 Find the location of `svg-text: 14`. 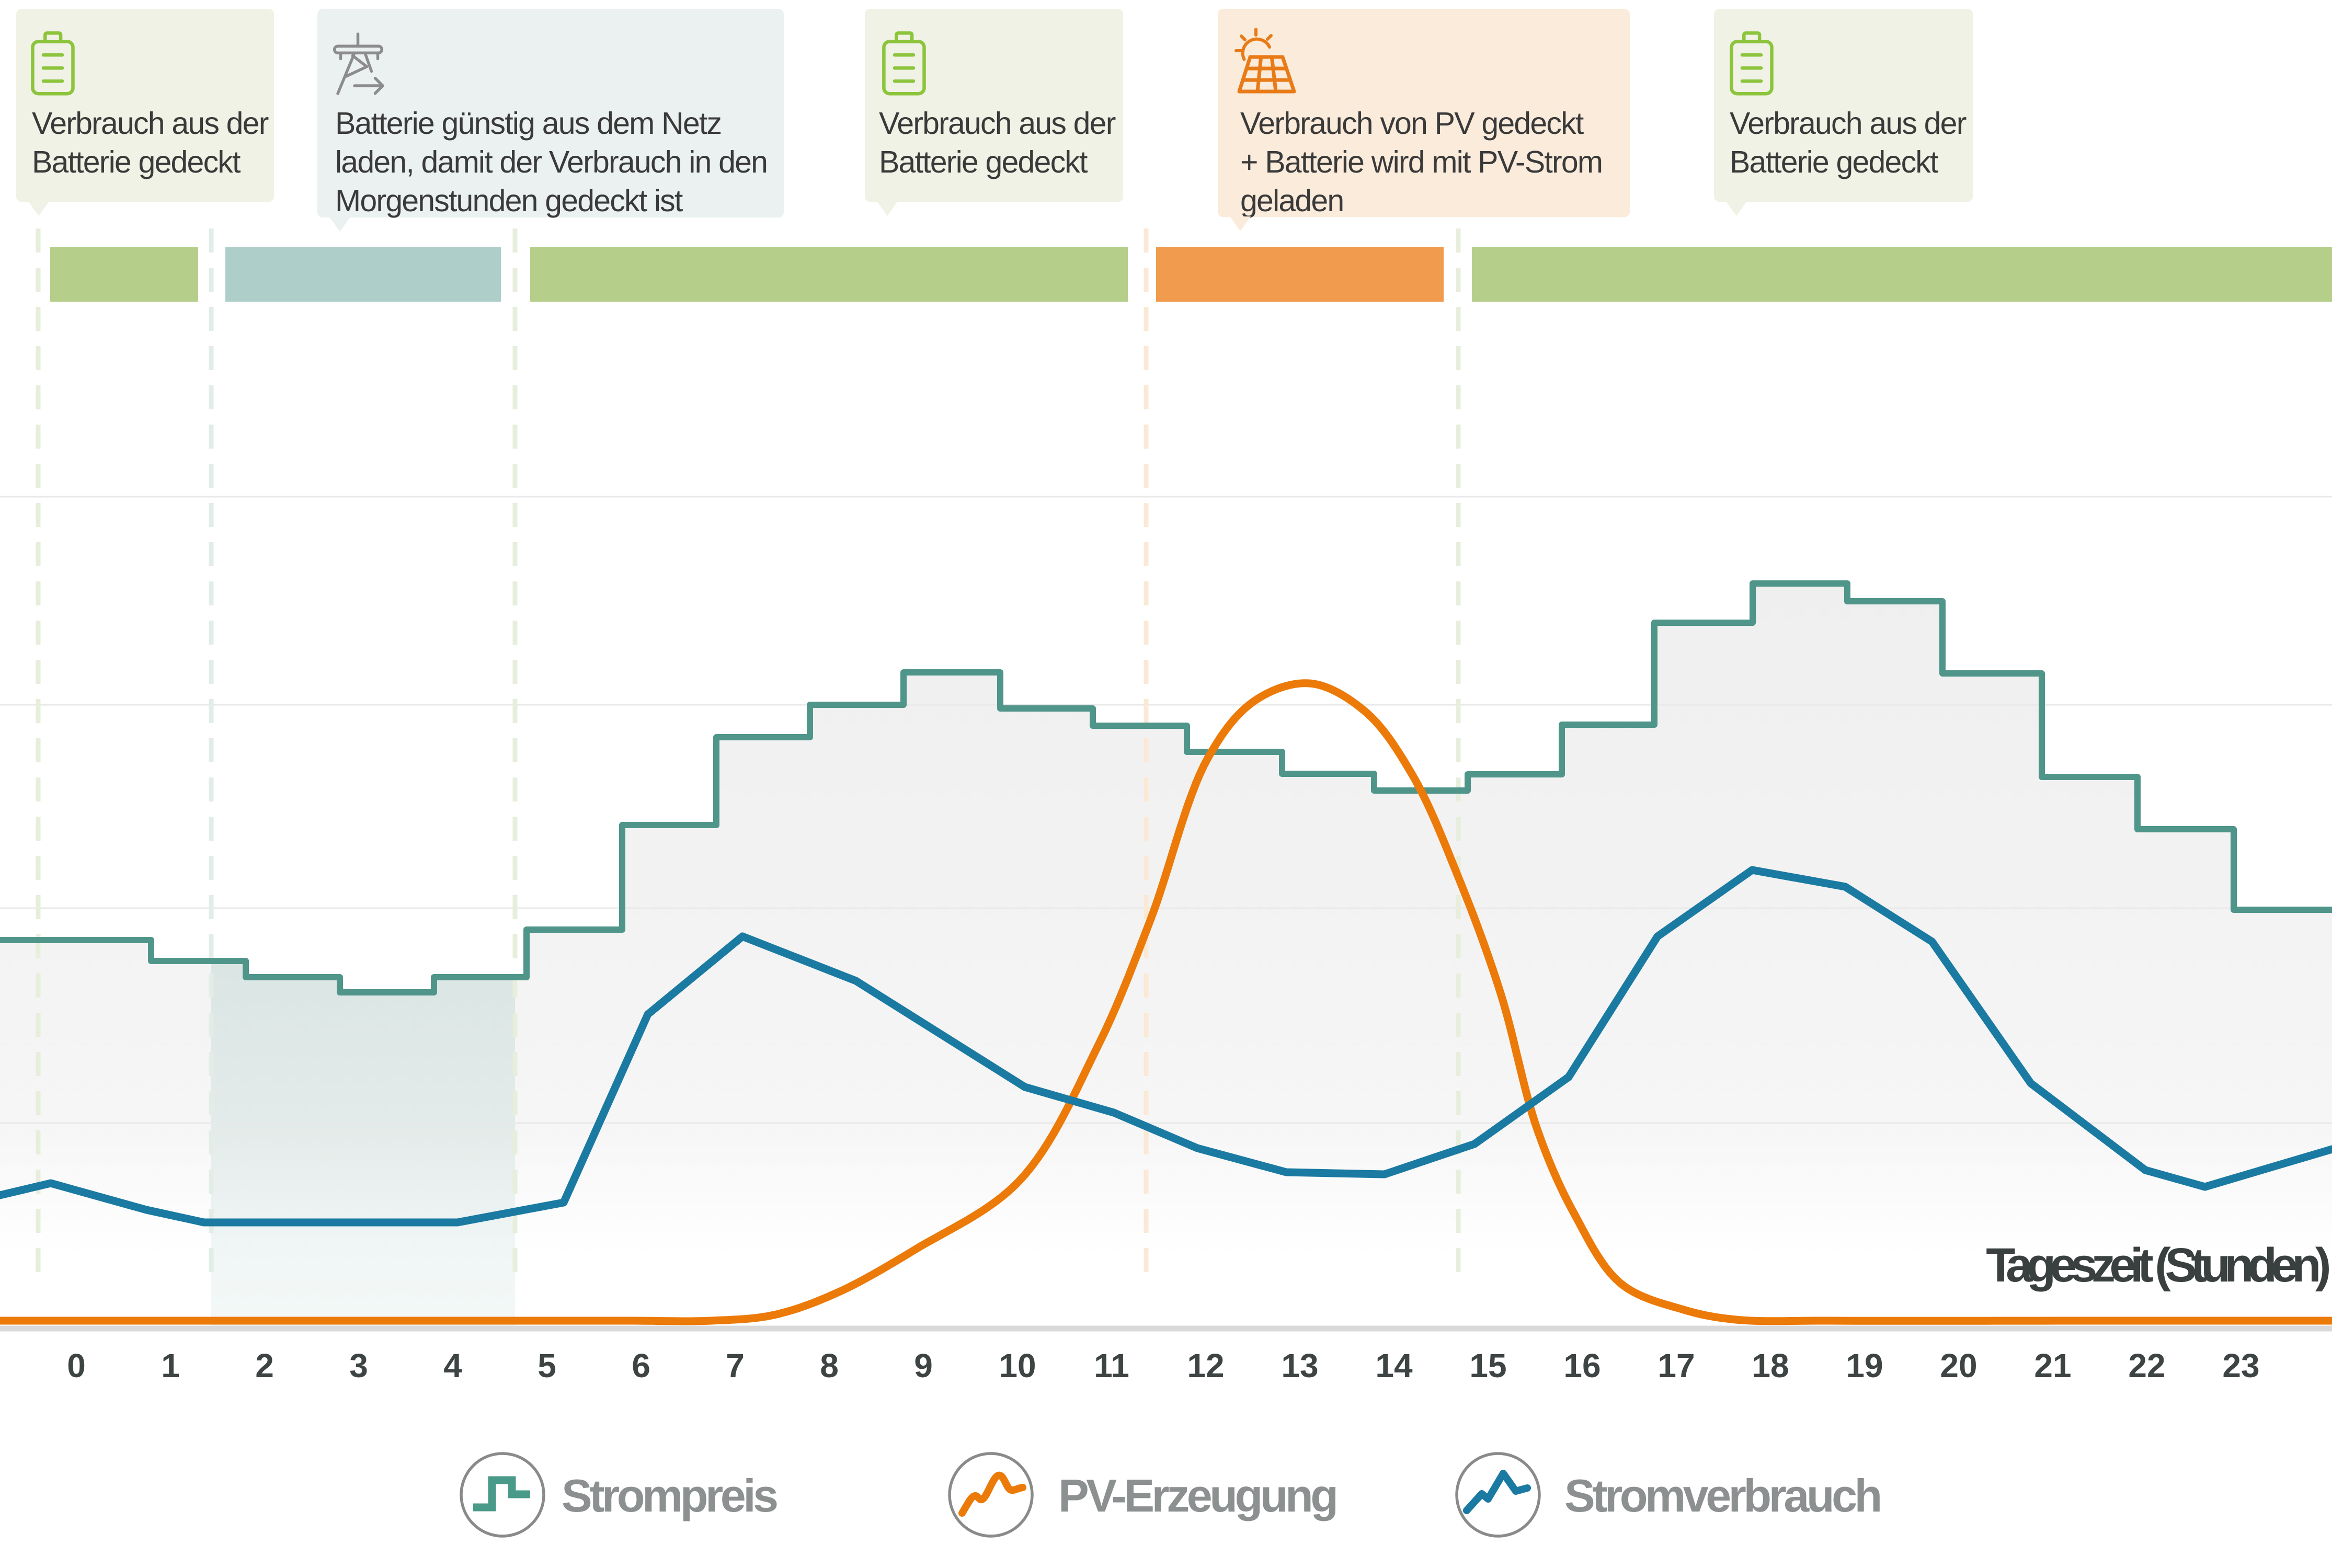

svg-text: 14 is located at coordinates (1394, 1365).